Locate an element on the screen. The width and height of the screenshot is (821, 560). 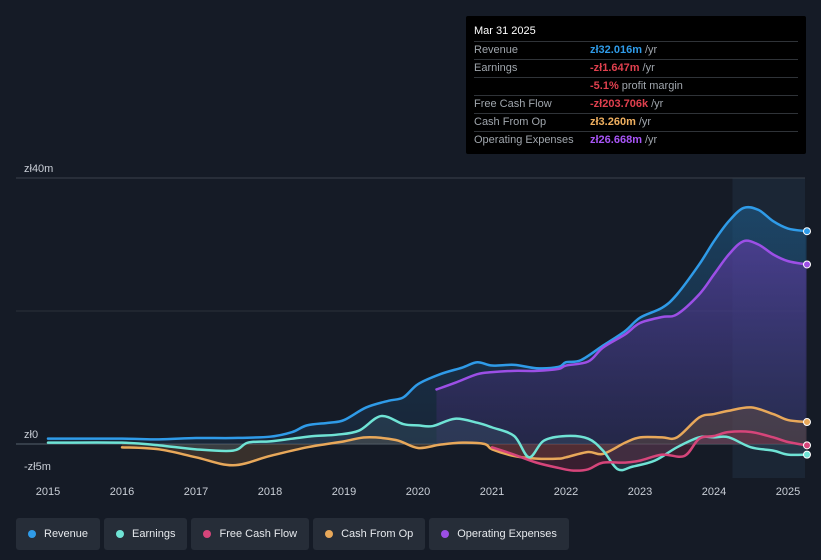
tooltip-date: Mar 31 2025 is located at coordinates (636, 33).